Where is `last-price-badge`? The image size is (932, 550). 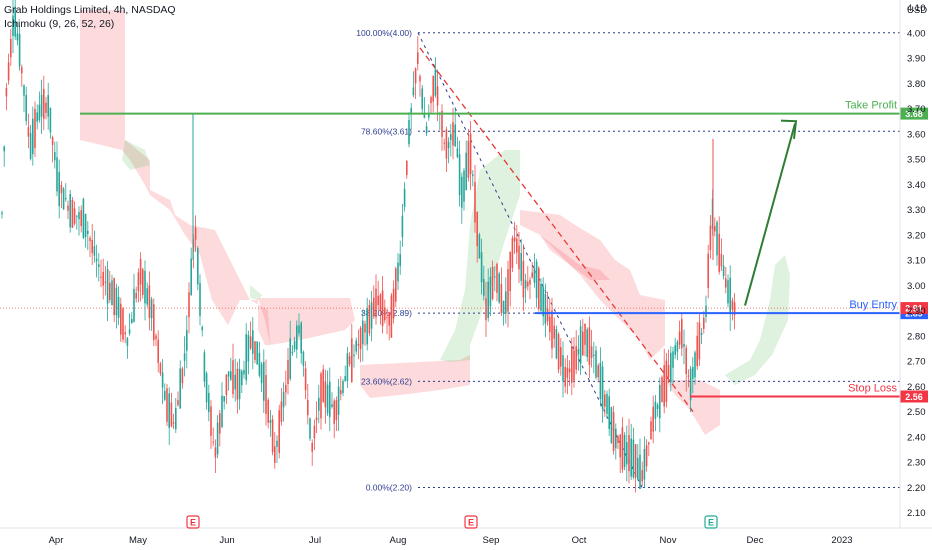
last-price-badge is located at coordinates (914, 308).